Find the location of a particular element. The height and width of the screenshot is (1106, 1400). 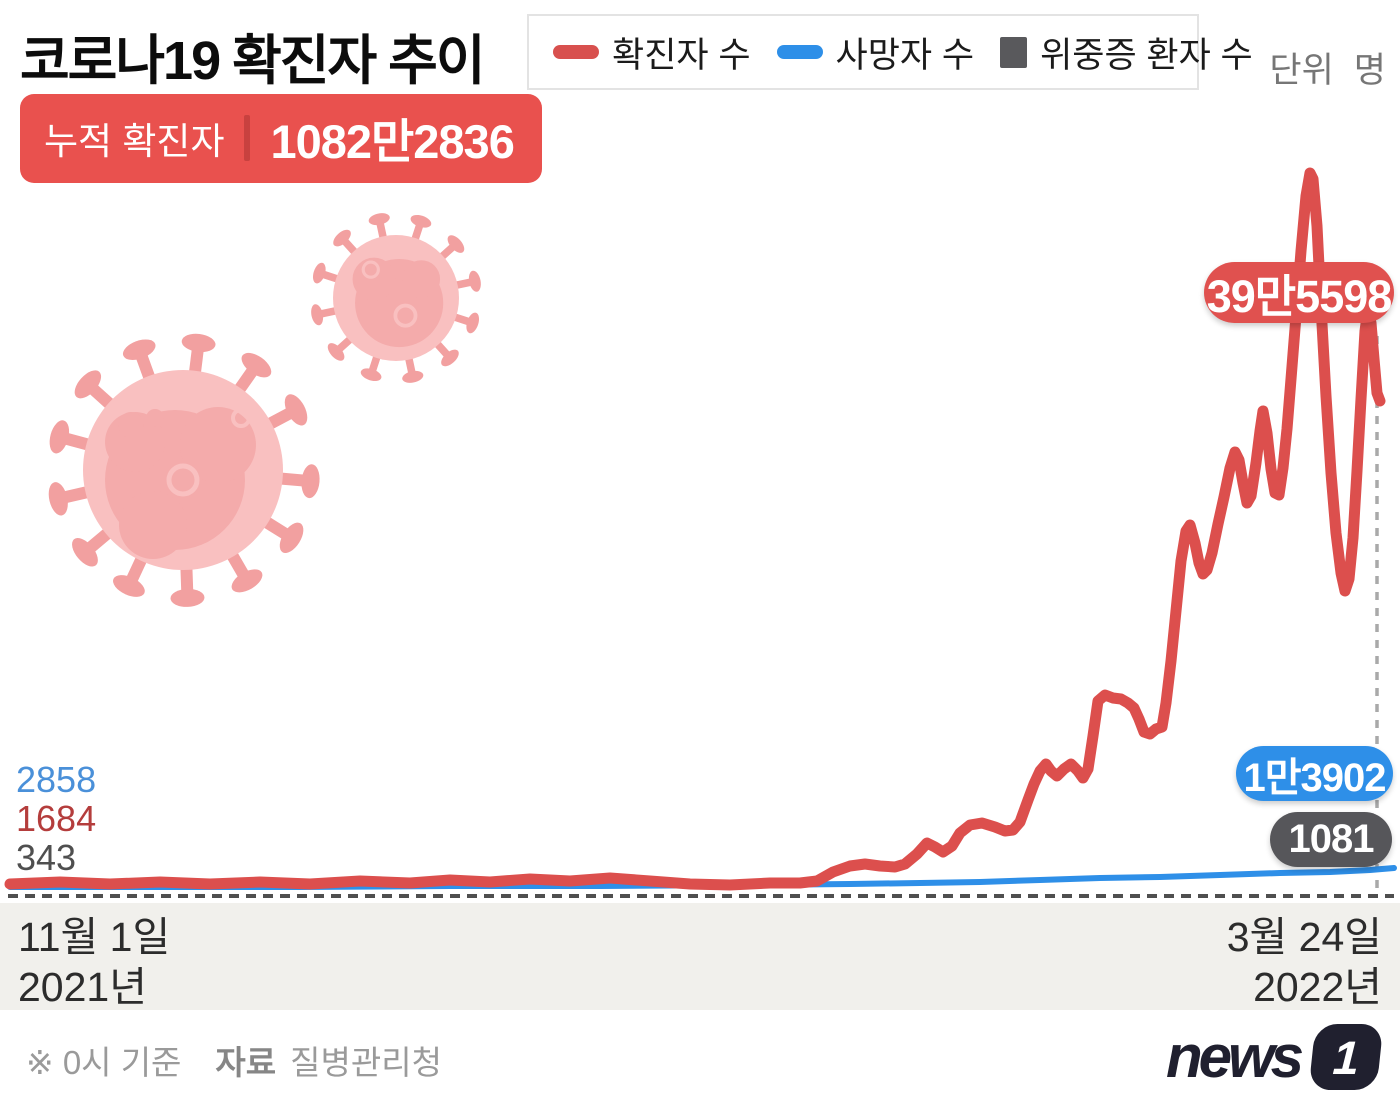

coronavirus-illustration-large is located at coordinates (183, 469).